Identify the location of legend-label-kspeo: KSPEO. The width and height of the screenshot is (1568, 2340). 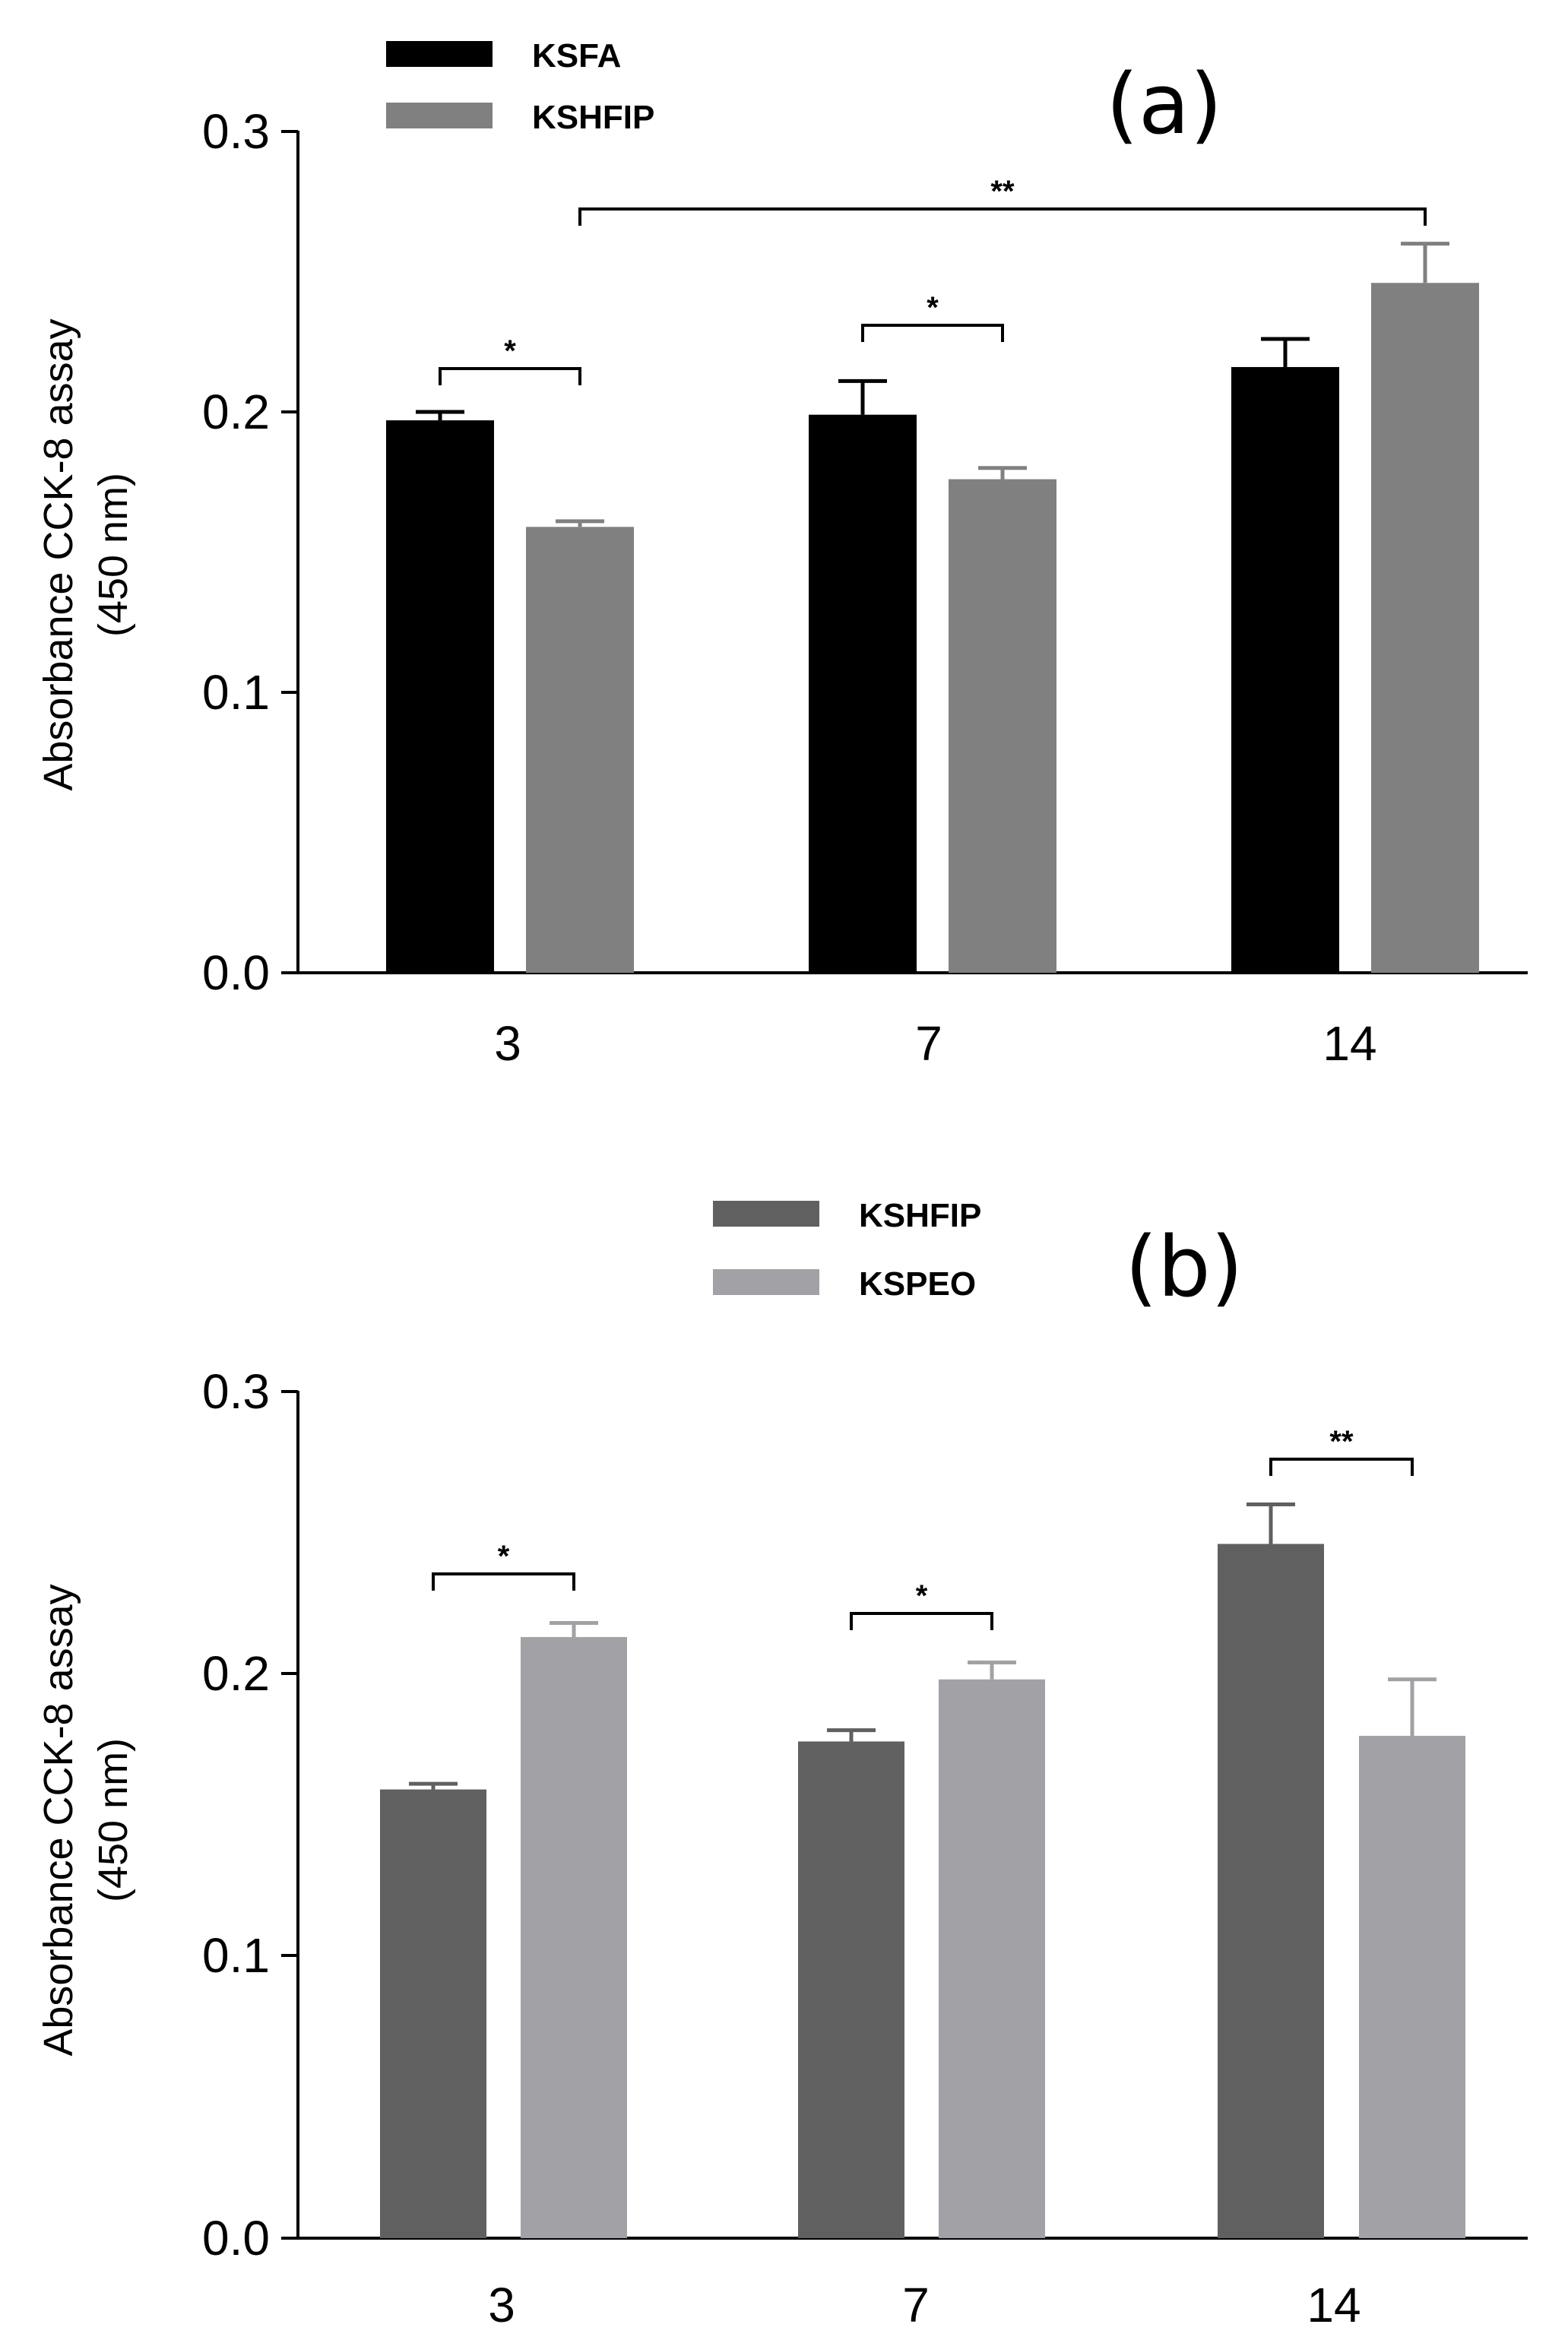
(918, 1284).